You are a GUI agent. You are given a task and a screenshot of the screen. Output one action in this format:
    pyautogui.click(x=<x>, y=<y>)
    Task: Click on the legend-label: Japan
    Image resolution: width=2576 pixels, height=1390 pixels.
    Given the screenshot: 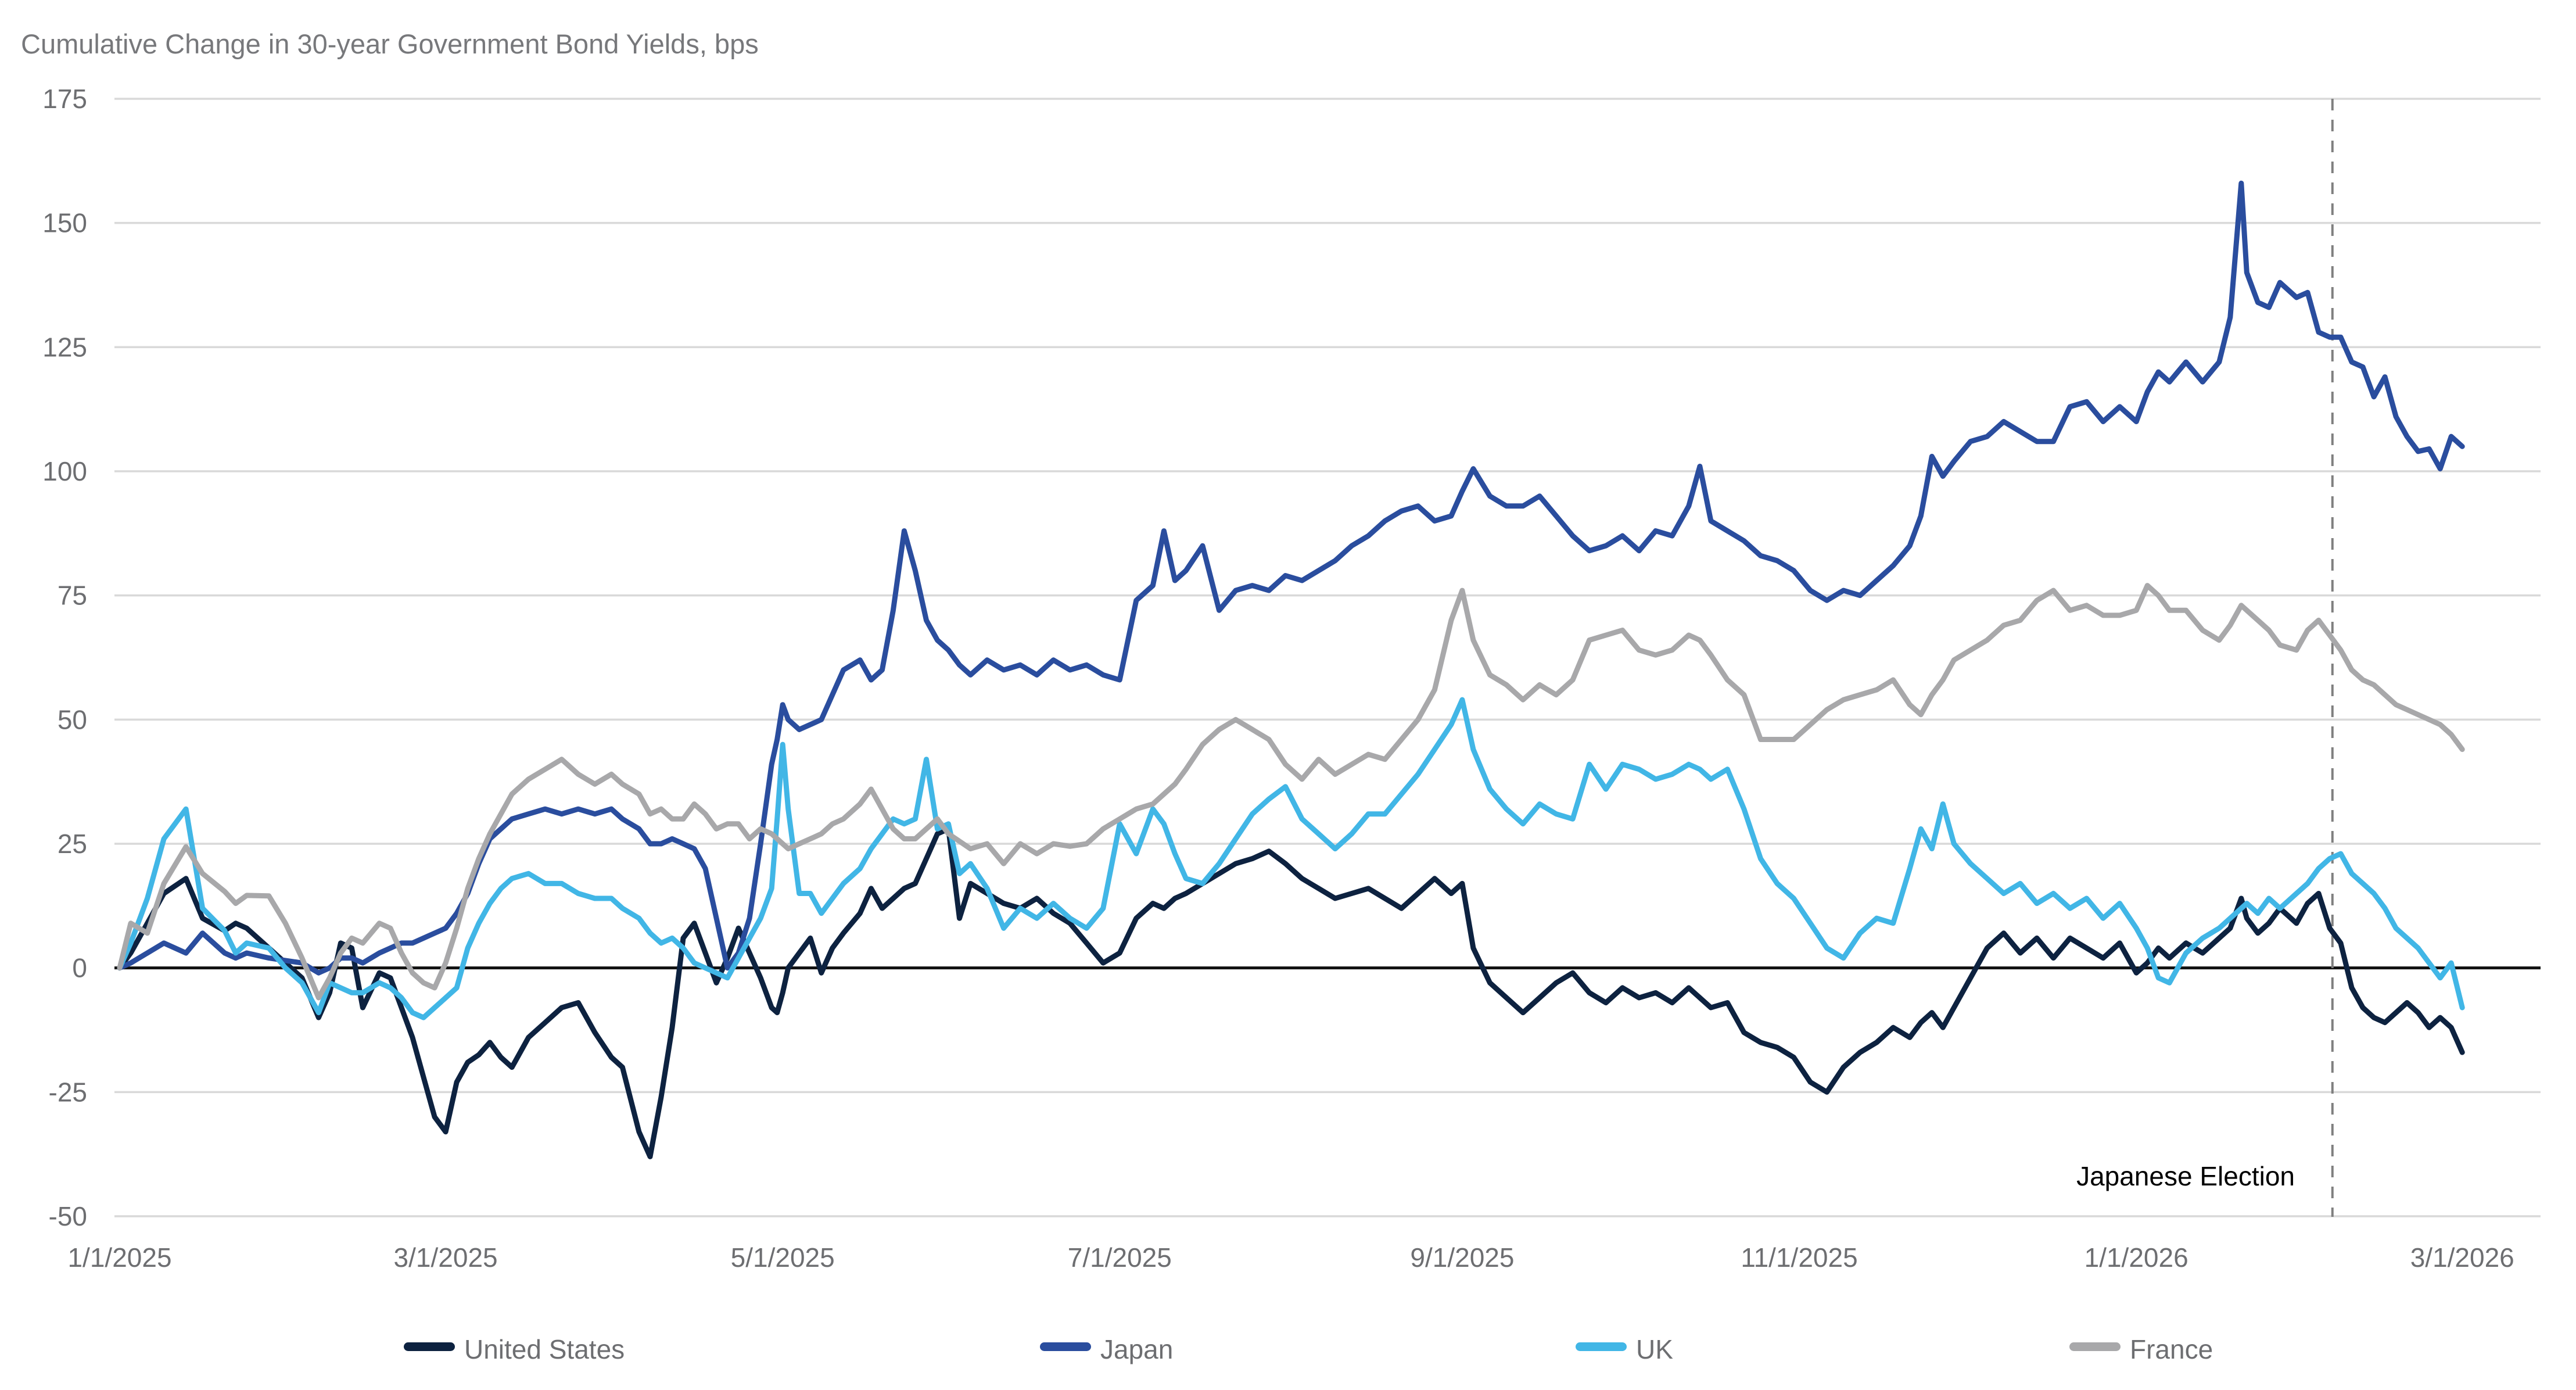 What is the action you would take?
    pyautogui.click(x=1136, y=1349)
    